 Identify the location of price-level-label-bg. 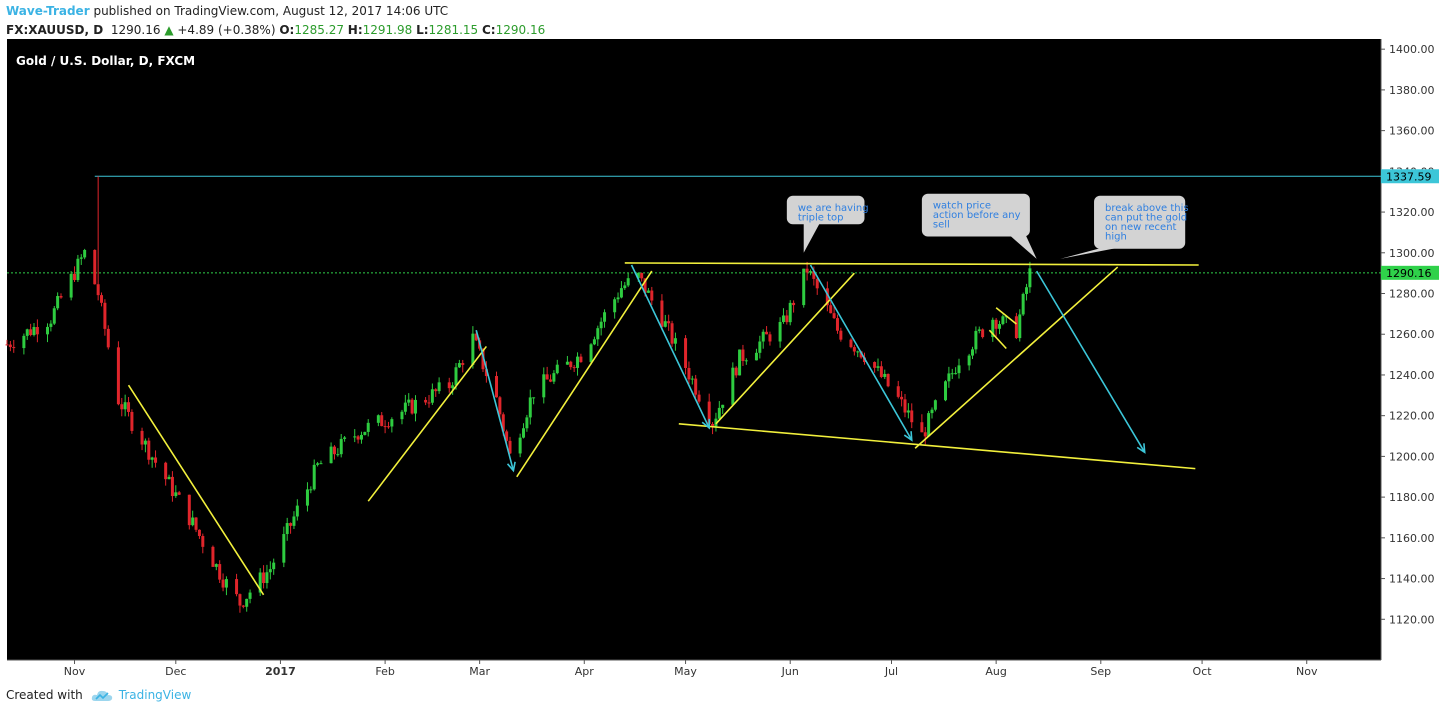
(1410, 272).